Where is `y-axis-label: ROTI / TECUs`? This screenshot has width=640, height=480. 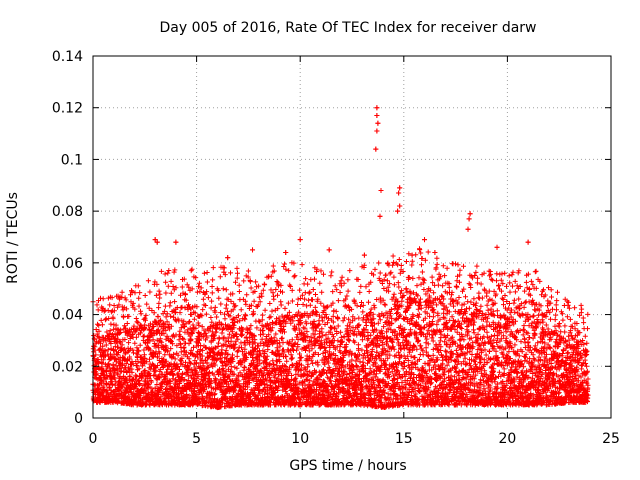 y-axis-label: ROTI / TECUs is located at coordinates (13, 238).